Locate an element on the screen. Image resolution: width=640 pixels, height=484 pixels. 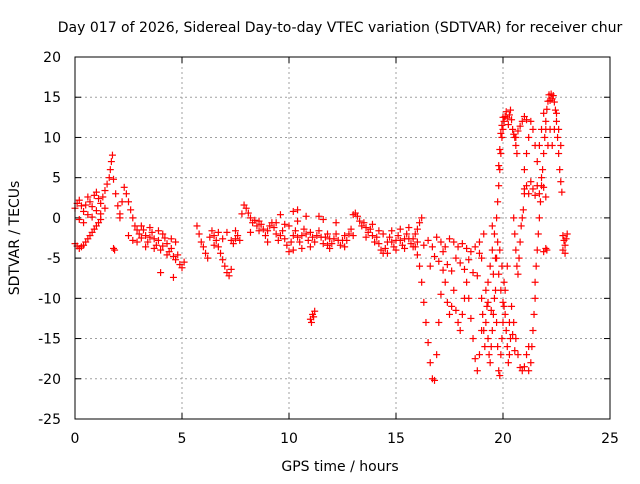
y-tick-label: -20 is located at coordinates (49, 380).